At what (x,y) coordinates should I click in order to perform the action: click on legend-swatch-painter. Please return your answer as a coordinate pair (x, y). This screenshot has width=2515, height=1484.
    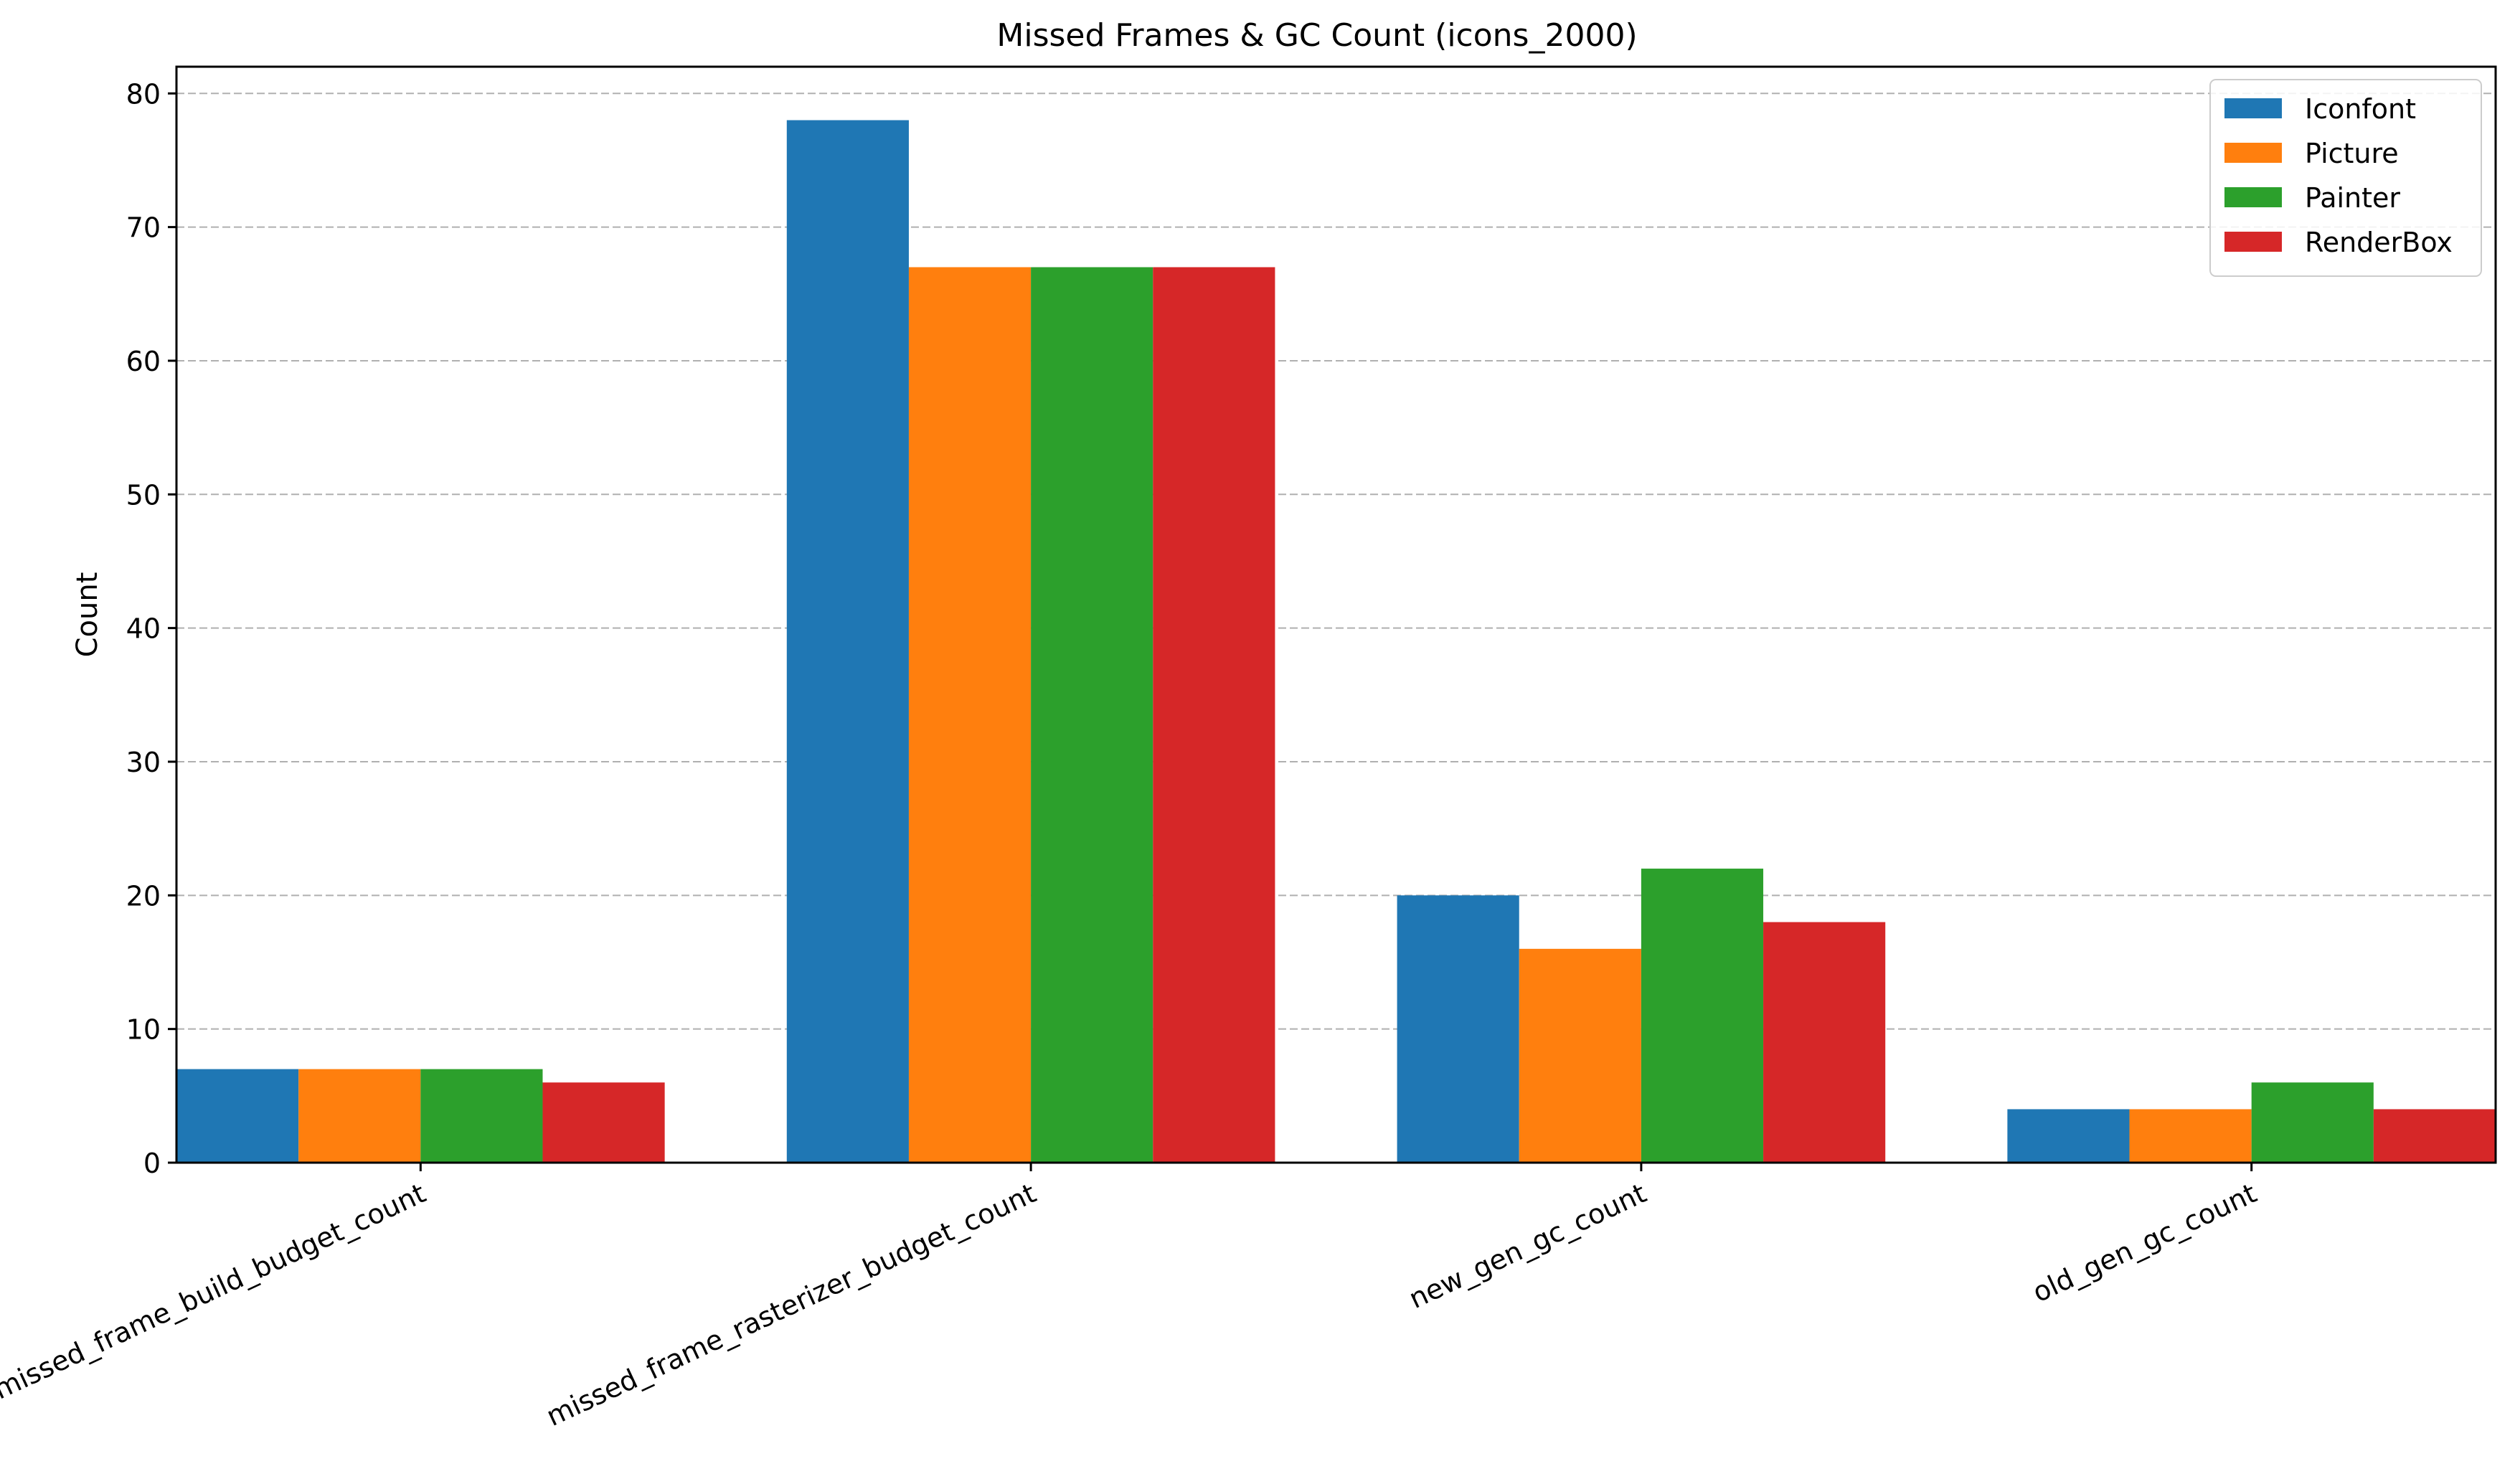
    Looking at the image, I should click on (2253, 197).